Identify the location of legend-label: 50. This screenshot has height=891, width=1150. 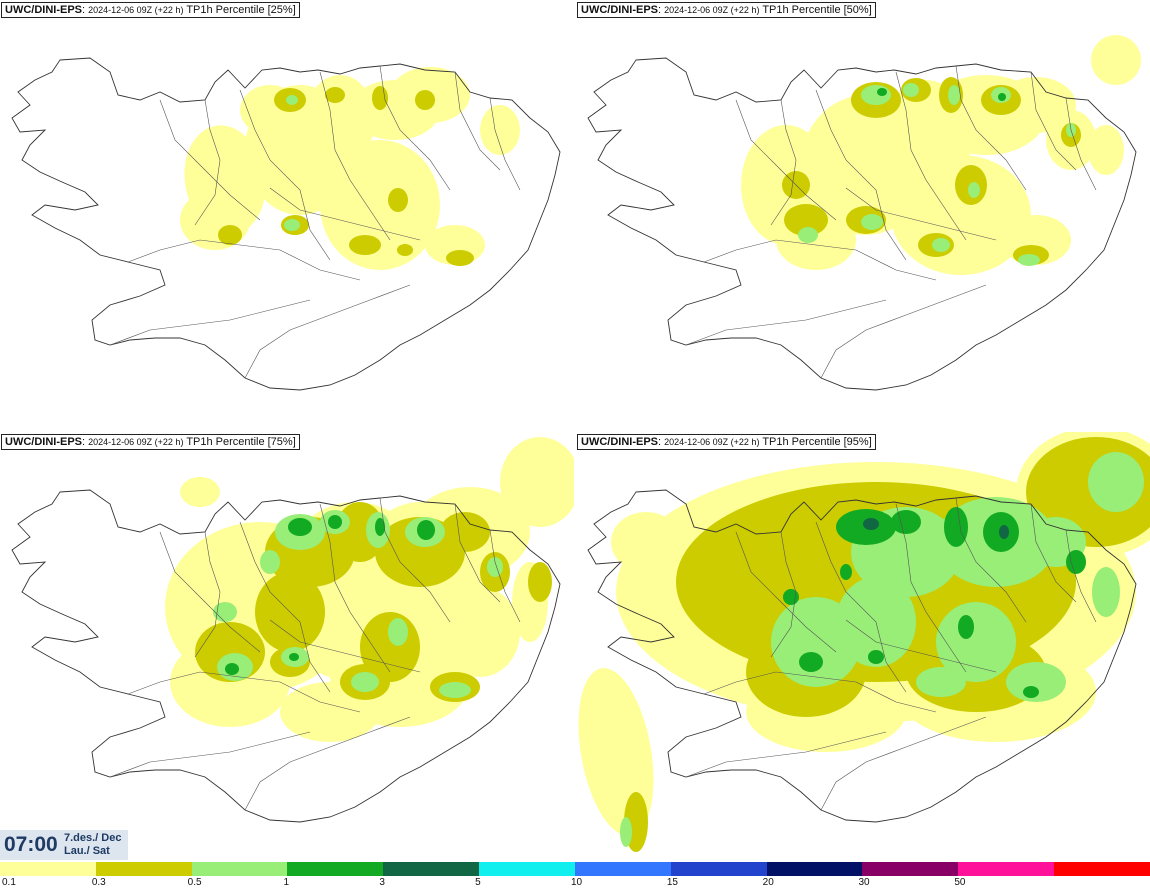
(960, 882).